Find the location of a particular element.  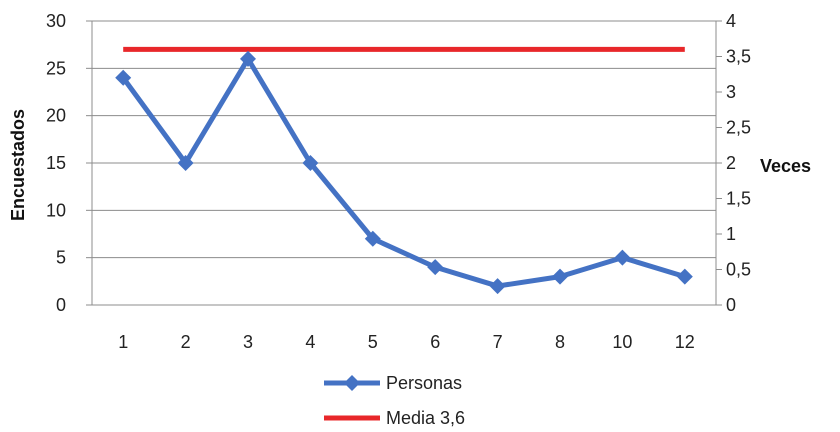

left-tick-label: 20 is located at coordinates (56, 116).